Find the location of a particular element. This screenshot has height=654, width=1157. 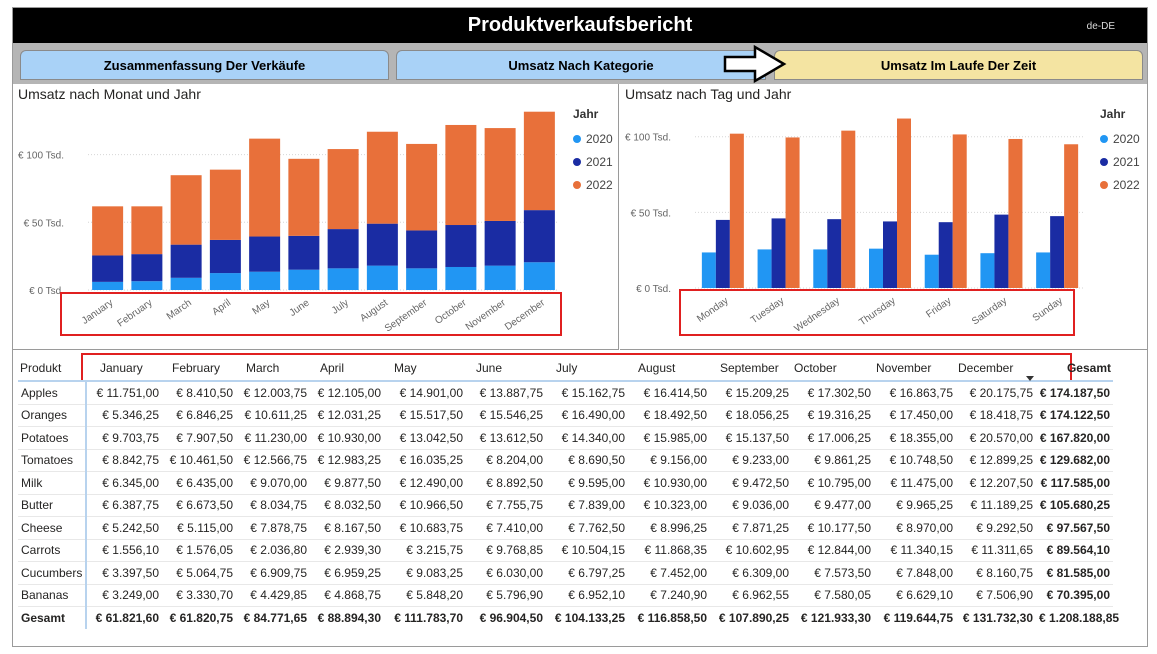

row-header: Cucumbers is located at coordinates (52, 573).